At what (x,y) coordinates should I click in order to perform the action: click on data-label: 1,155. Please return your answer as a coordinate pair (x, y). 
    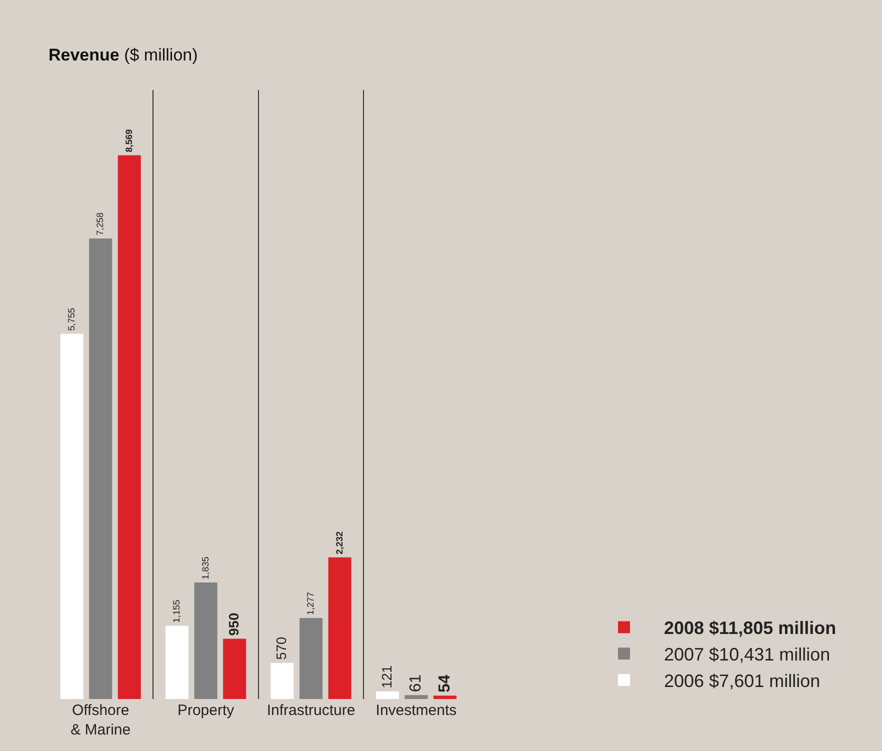
    Looking at the image, I should click on (177, 611).